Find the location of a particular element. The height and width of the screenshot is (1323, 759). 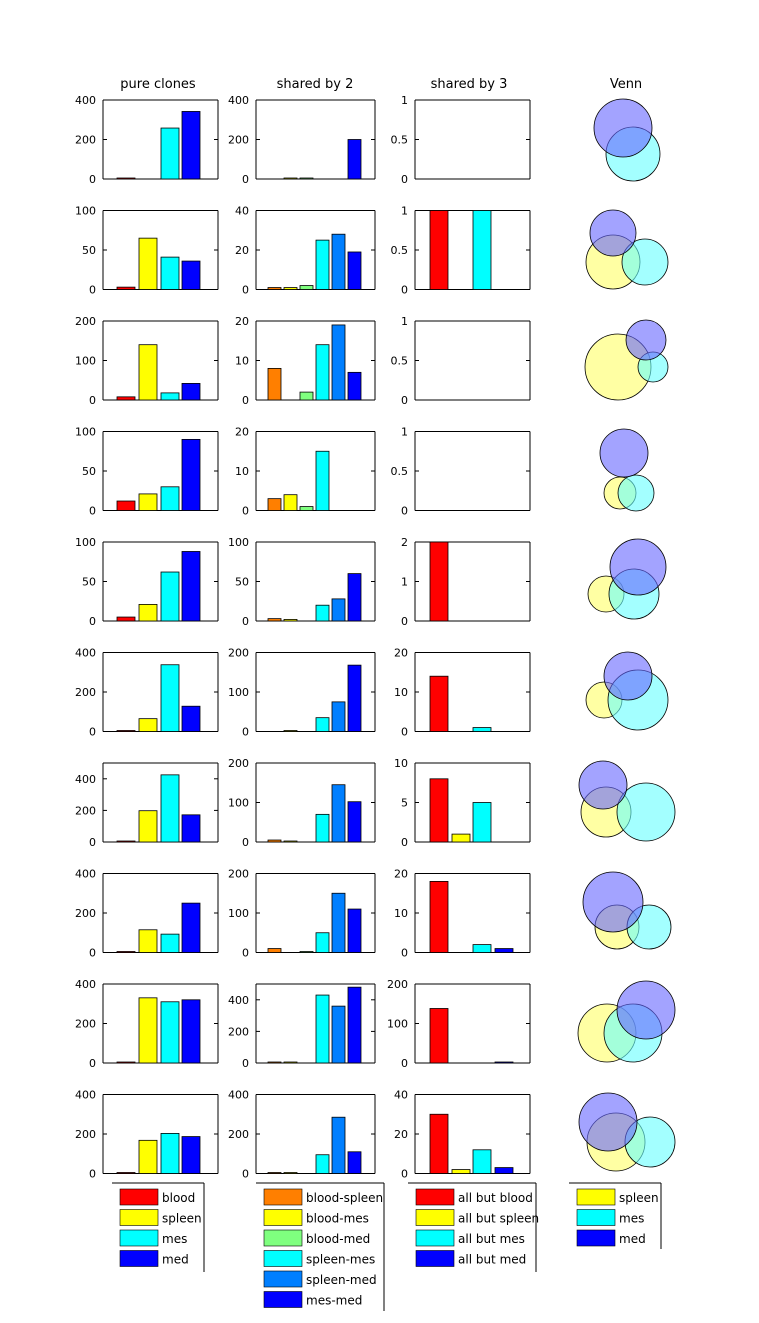

legend-label: med is located at coordinates (175, 1260).